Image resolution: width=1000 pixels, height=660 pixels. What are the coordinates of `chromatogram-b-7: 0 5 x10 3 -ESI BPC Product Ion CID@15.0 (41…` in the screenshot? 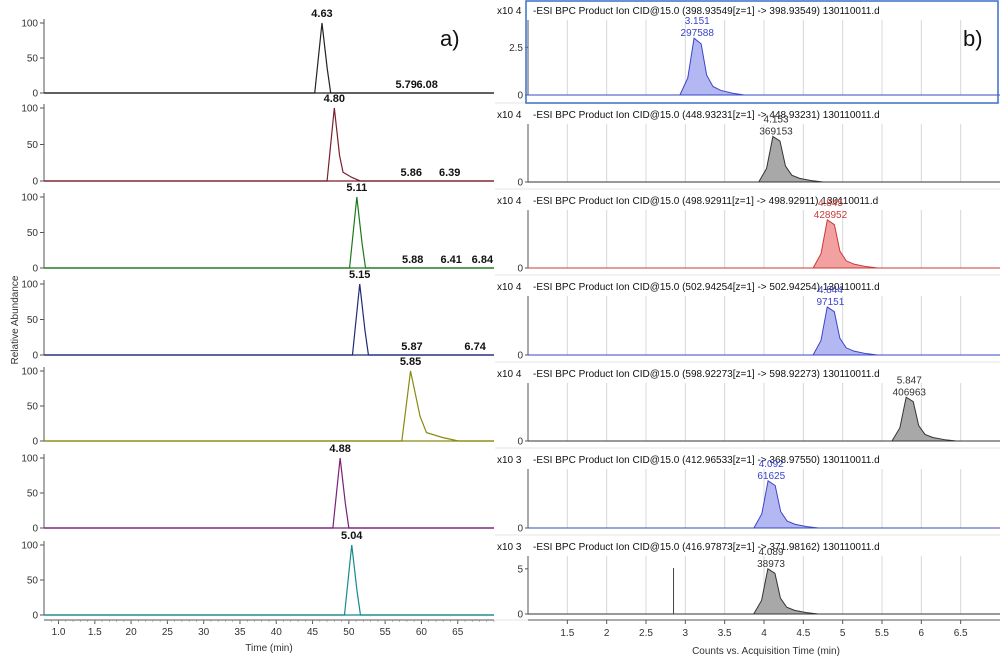 It's located at (747, 581).